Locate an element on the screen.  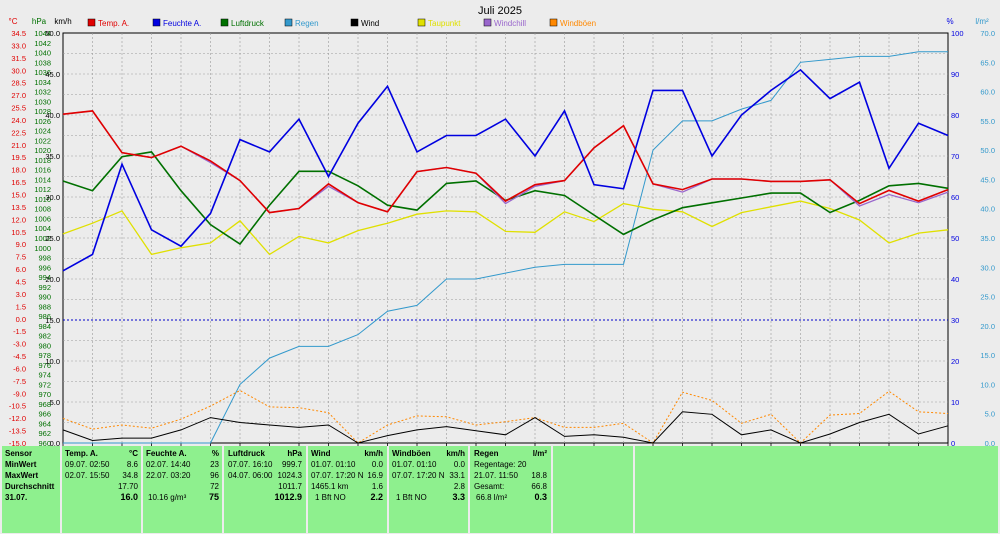
stats-hum-min: 23 is located at coordinates (214, 464).